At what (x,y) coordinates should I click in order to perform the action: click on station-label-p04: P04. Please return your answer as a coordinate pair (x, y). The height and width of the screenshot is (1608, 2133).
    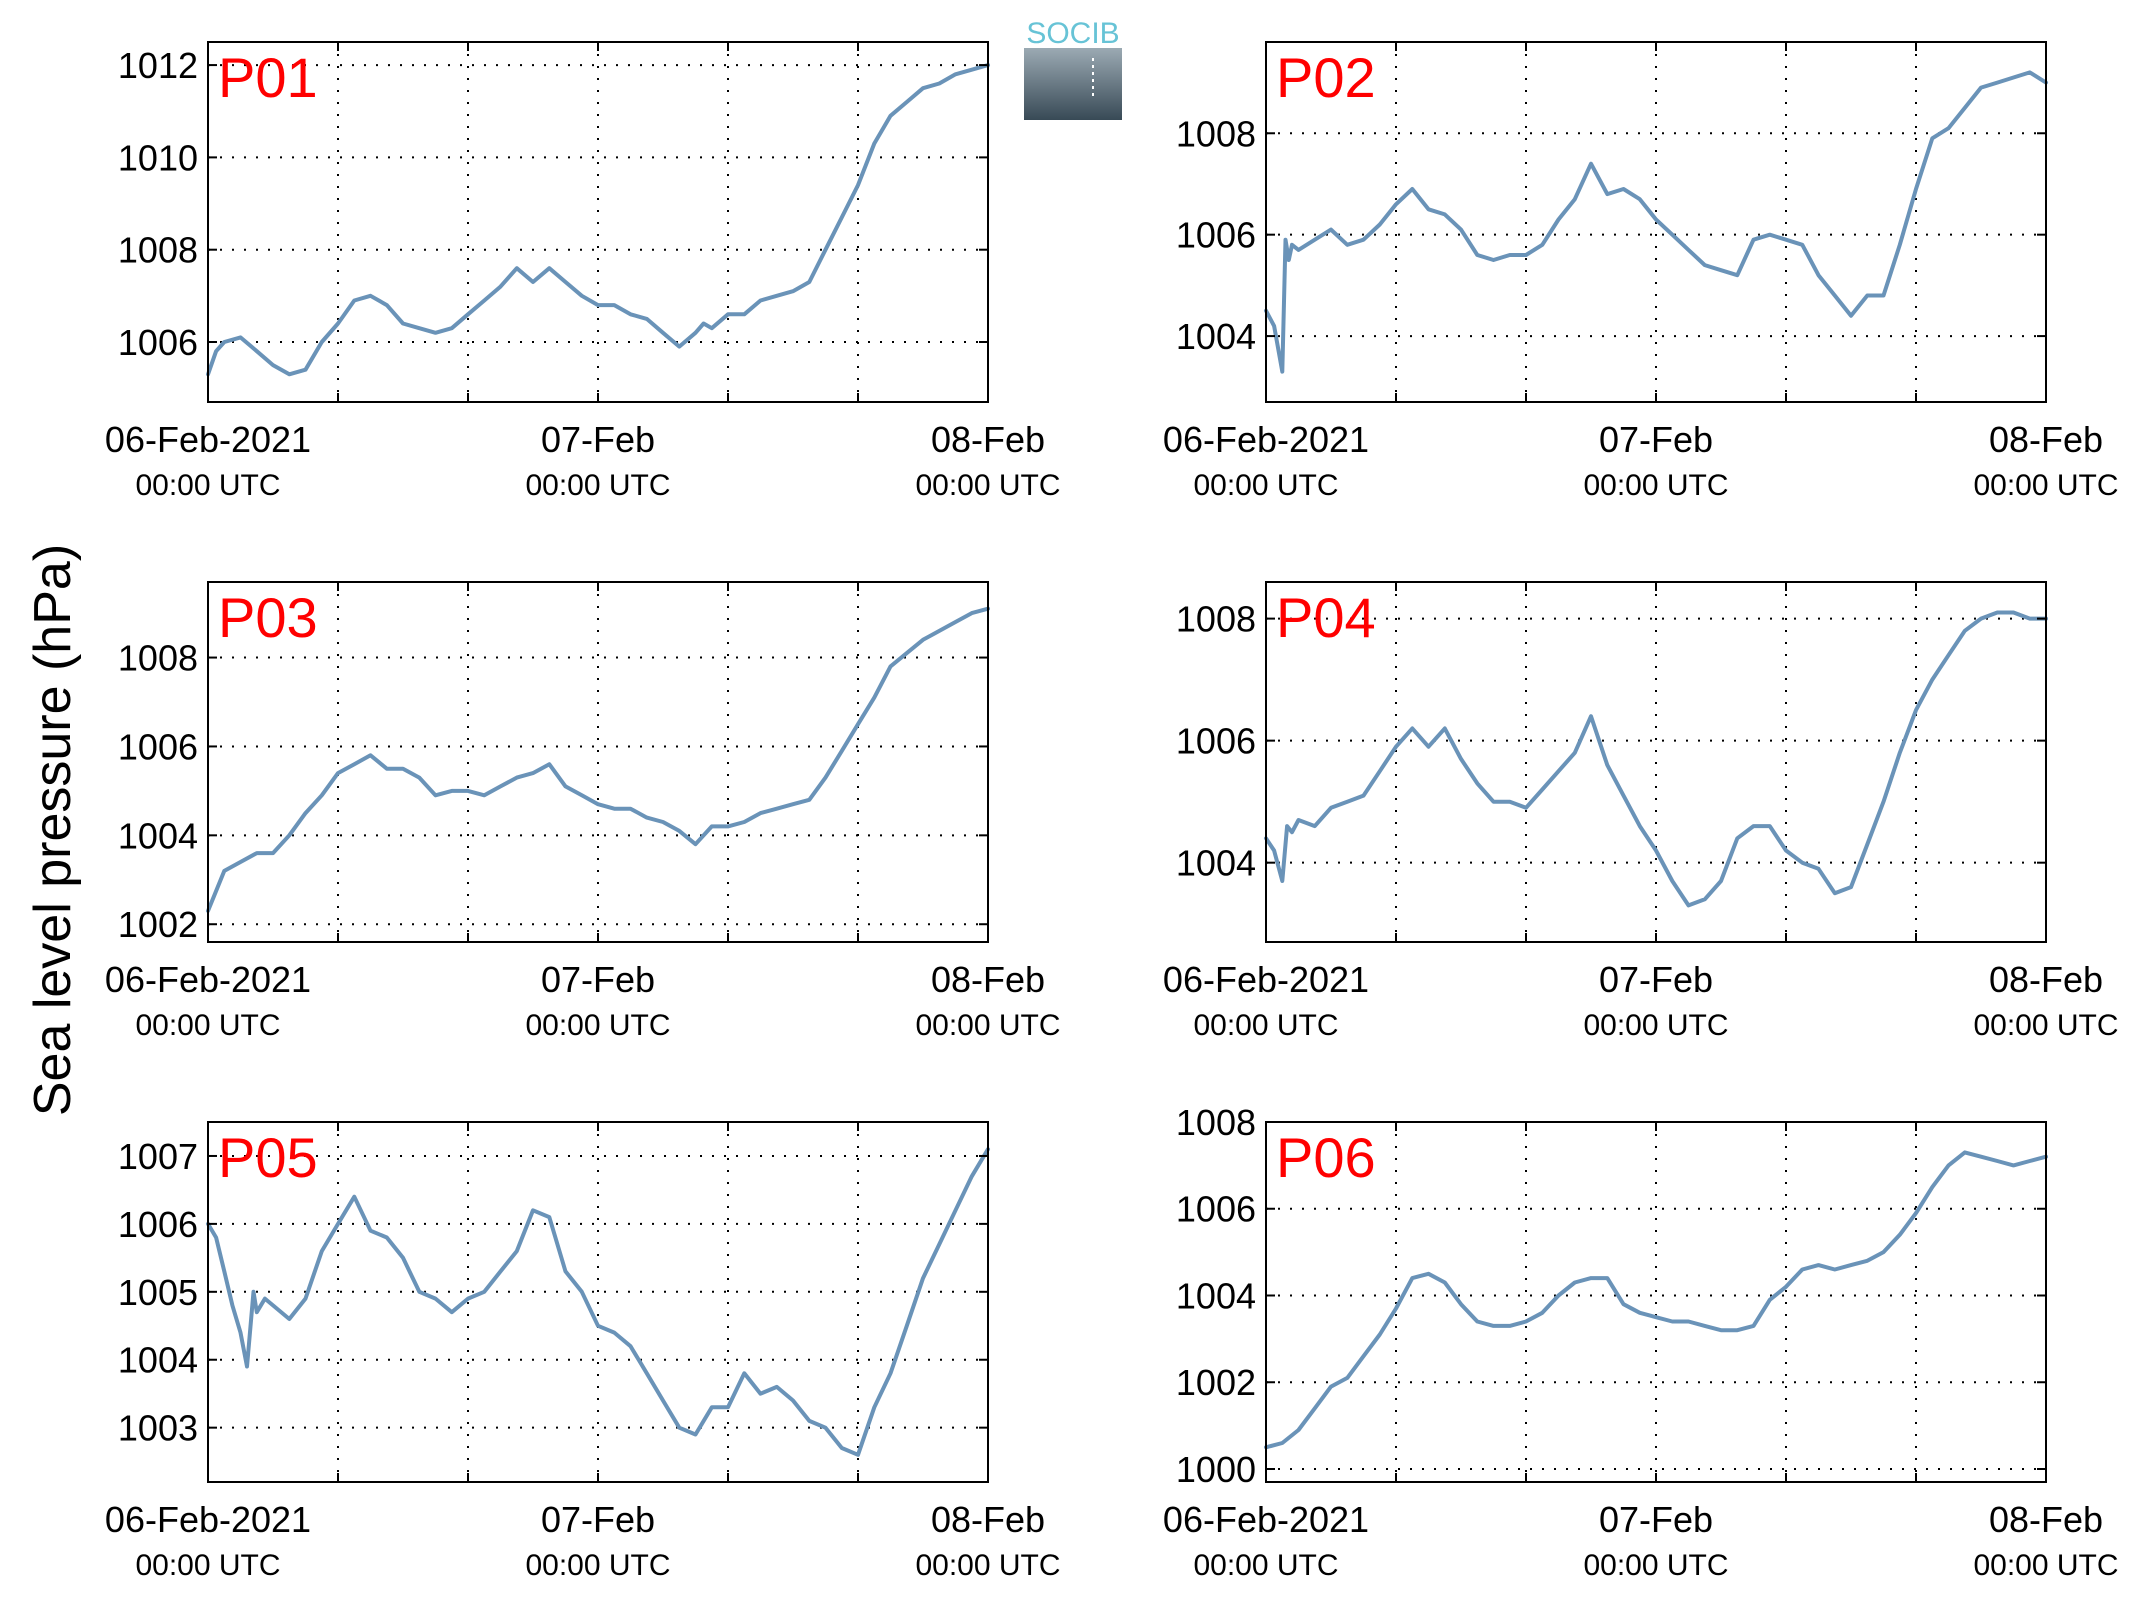
    Looking at the image, I should click on (1326, 617).